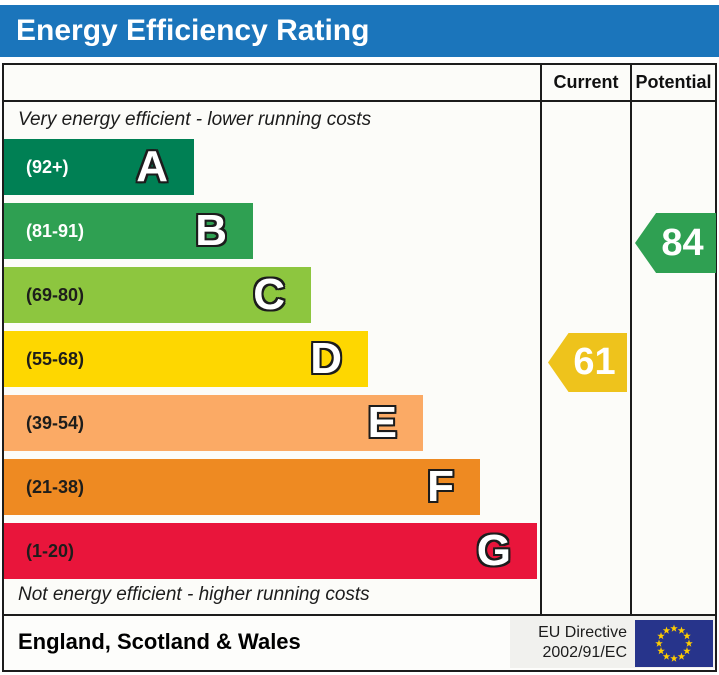 This screenshot has height=675, width=719. I want to click on potential-column-divider, so click(631, 339).